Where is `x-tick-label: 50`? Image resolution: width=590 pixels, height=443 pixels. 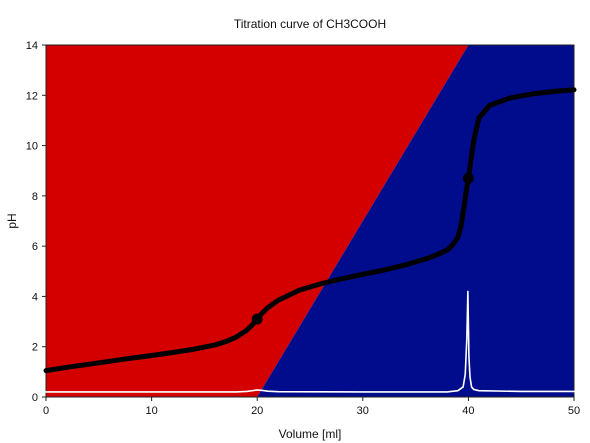 x-tick-label: 50 is located at coordinates (574, 411).